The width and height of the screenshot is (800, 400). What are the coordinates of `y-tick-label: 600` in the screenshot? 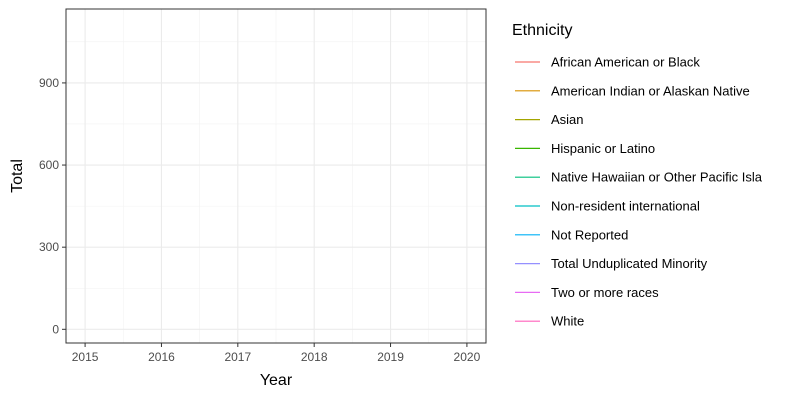 It's located at (49, 165).